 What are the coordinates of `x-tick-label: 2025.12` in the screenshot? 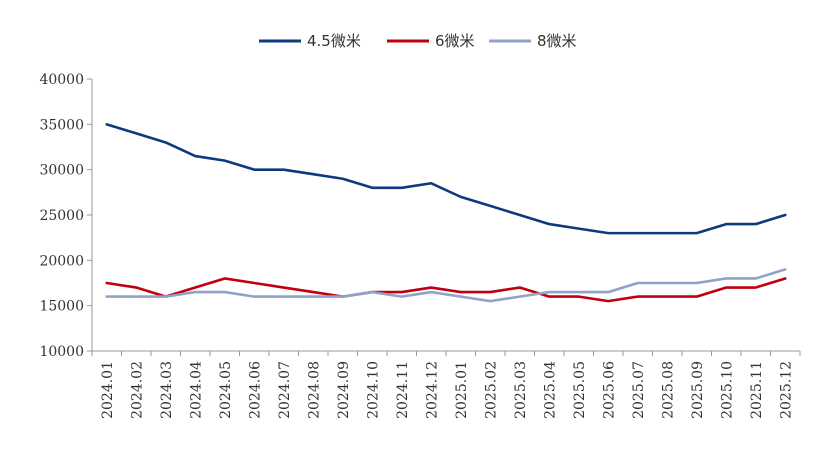 It's located at (786, 390).